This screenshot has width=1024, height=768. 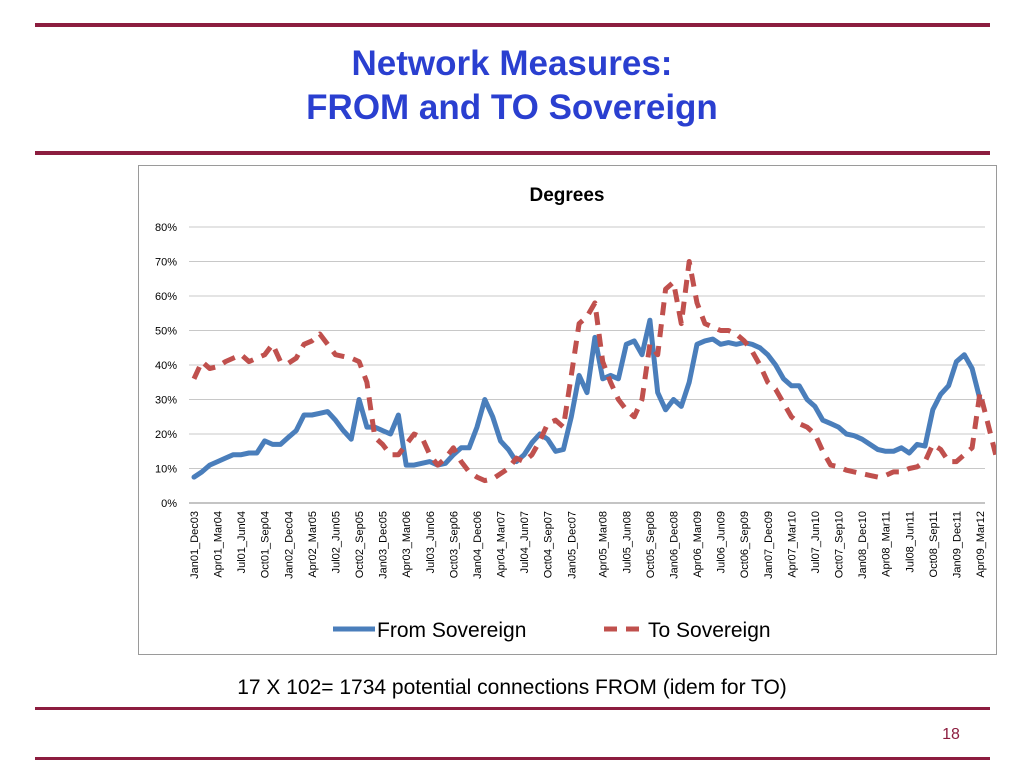 I want to click on x-tick-label: Oct02_Sep05, so click(x=360, y=544).